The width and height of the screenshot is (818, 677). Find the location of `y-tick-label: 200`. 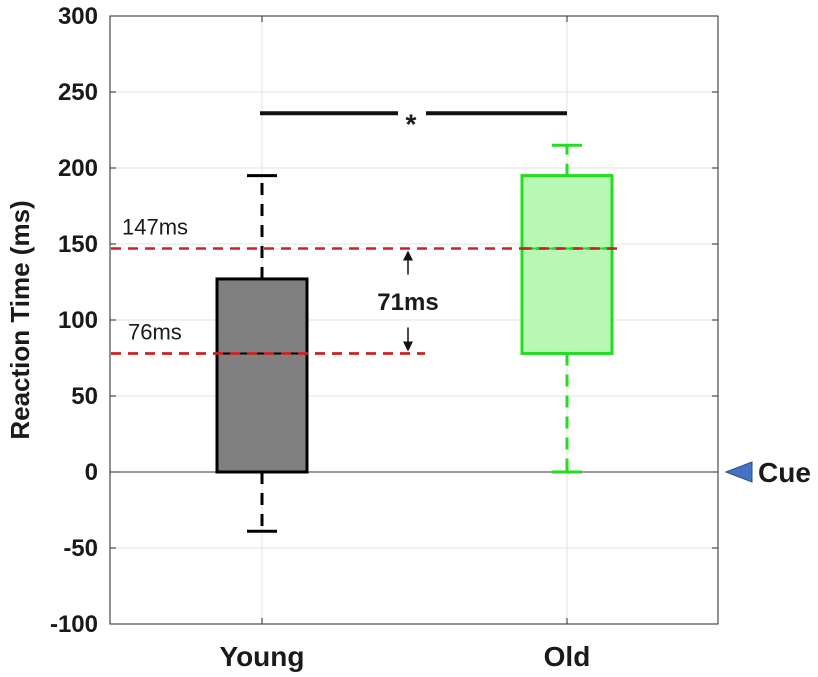

y-tick-label: 200 is located at coordinates (78, 168).